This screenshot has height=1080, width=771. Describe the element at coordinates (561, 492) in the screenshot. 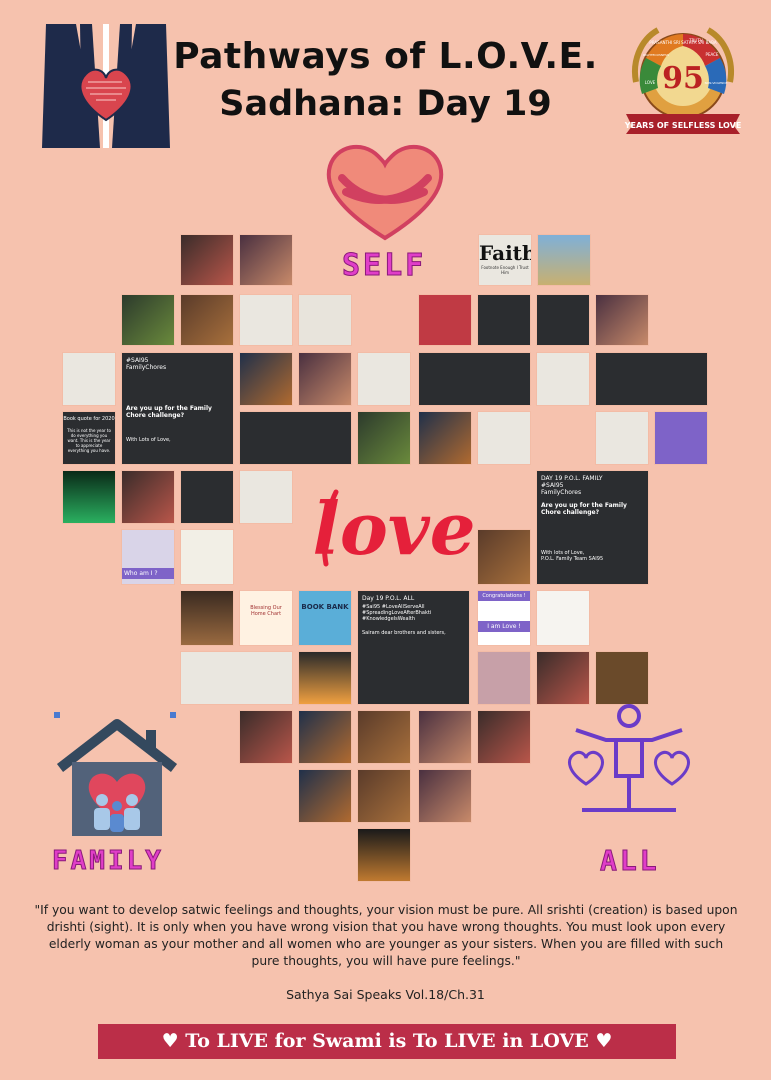

I see `day19-subtitle: FamilyChores` at that location.